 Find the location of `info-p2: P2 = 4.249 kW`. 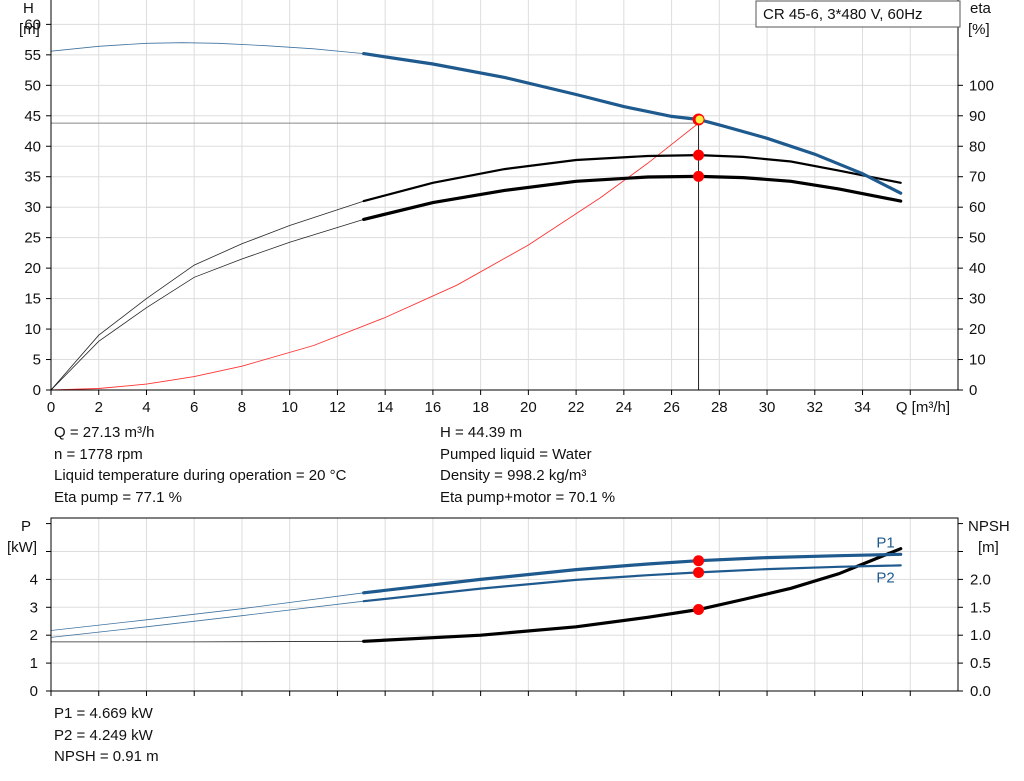

info-p2: P2 = 4.249 kW is located at coordinates (103, 735).